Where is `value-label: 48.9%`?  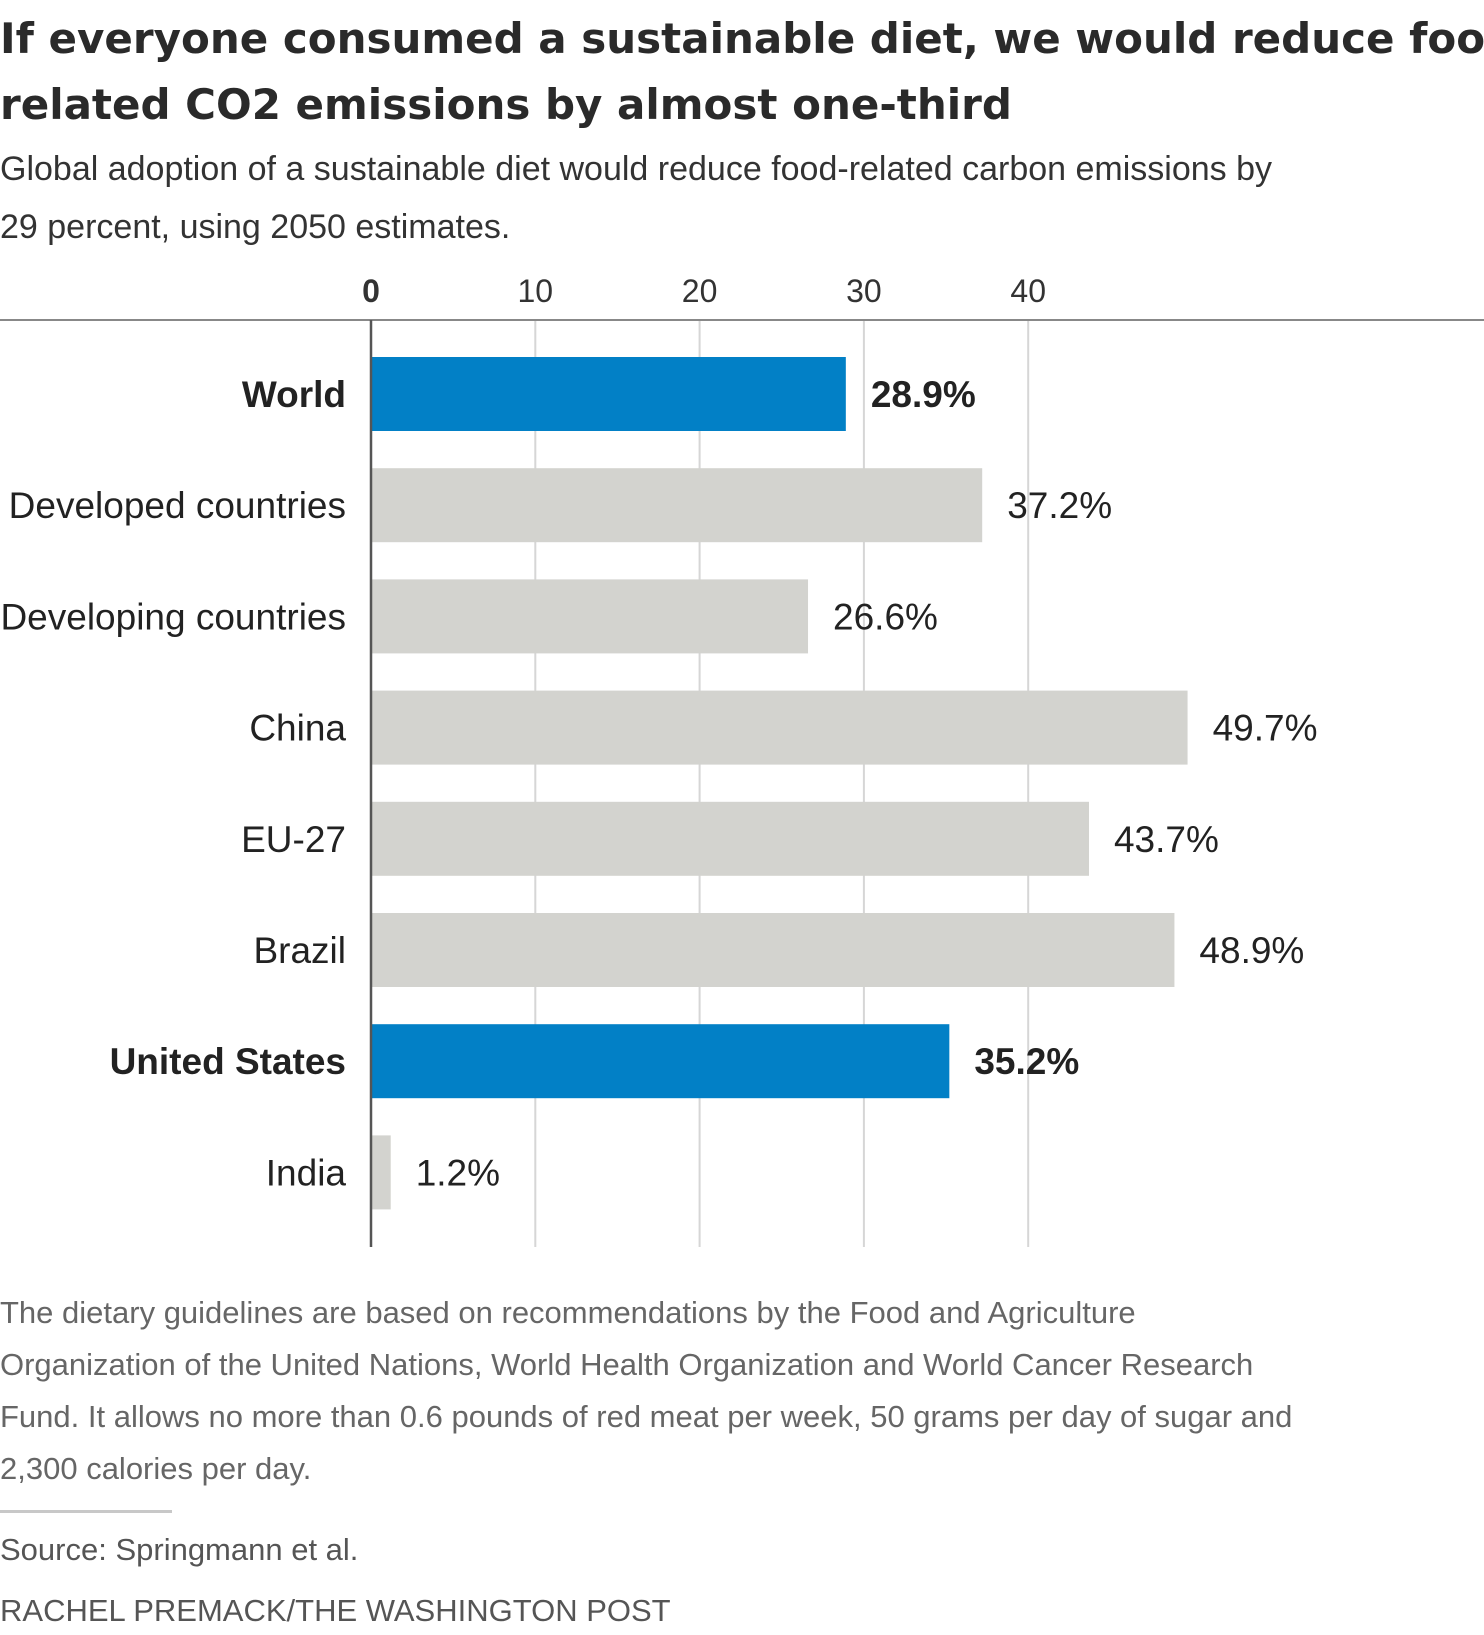
value-label: 48.9% is located at coordinates (1251, 950).